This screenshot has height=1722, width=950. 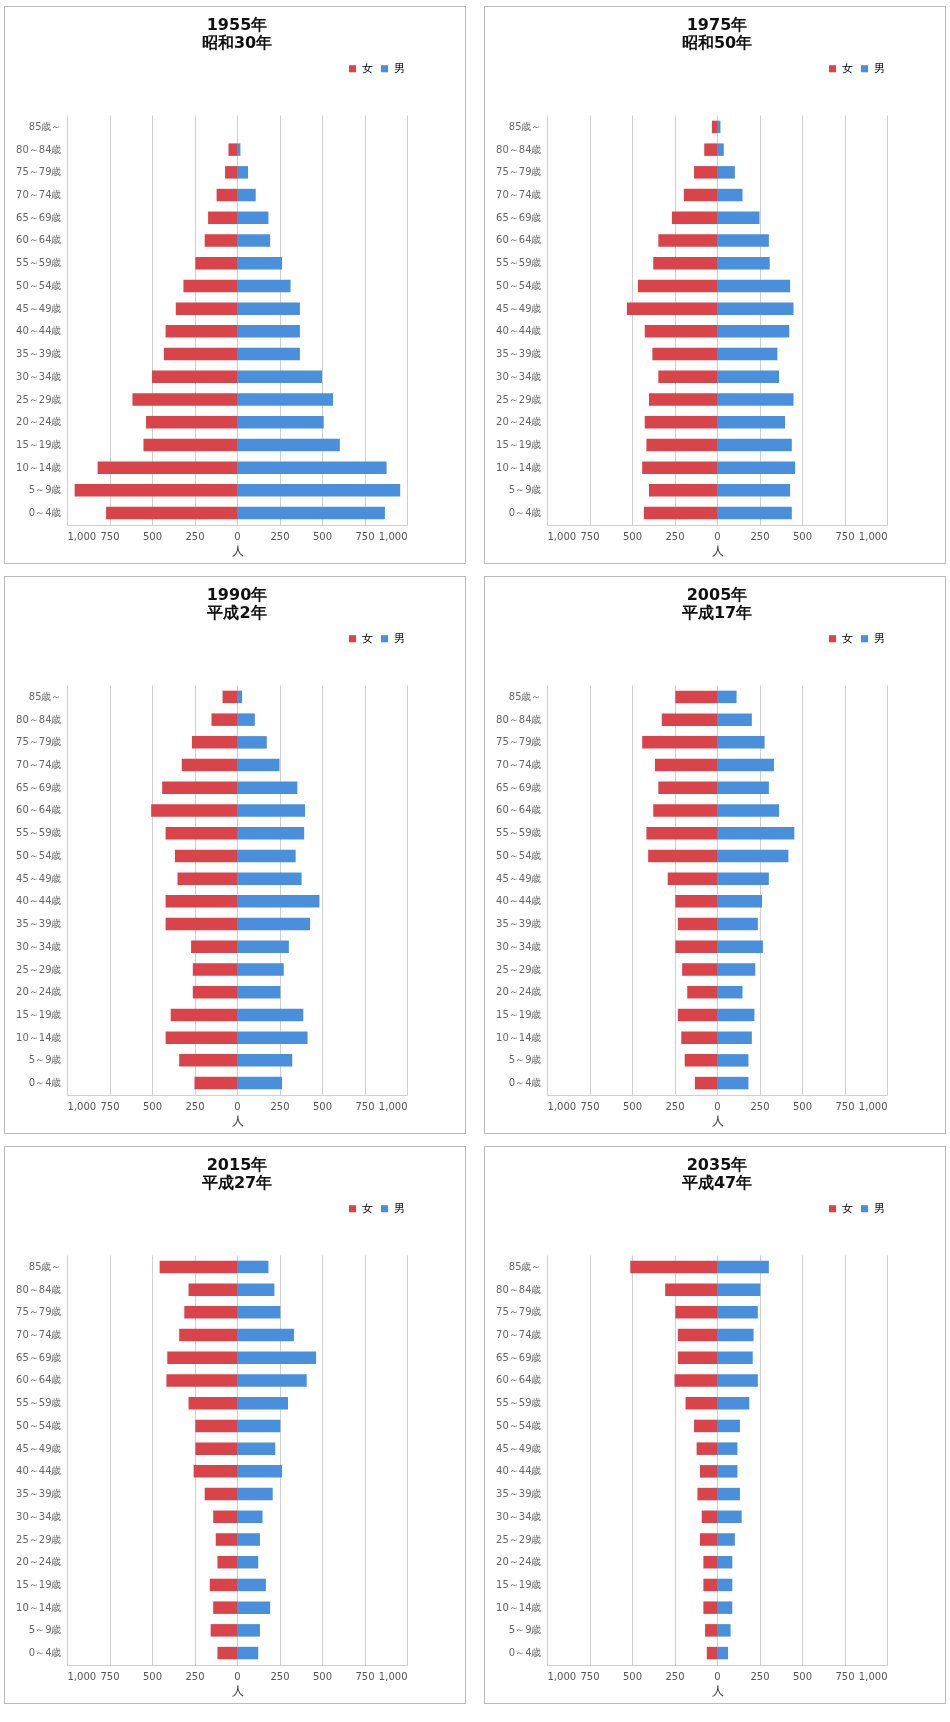 What do you see at coordinates (236, 1182) in the screenshot?
I see `chart-subtitle: 平成27年` at bounding box center [236, 1182].